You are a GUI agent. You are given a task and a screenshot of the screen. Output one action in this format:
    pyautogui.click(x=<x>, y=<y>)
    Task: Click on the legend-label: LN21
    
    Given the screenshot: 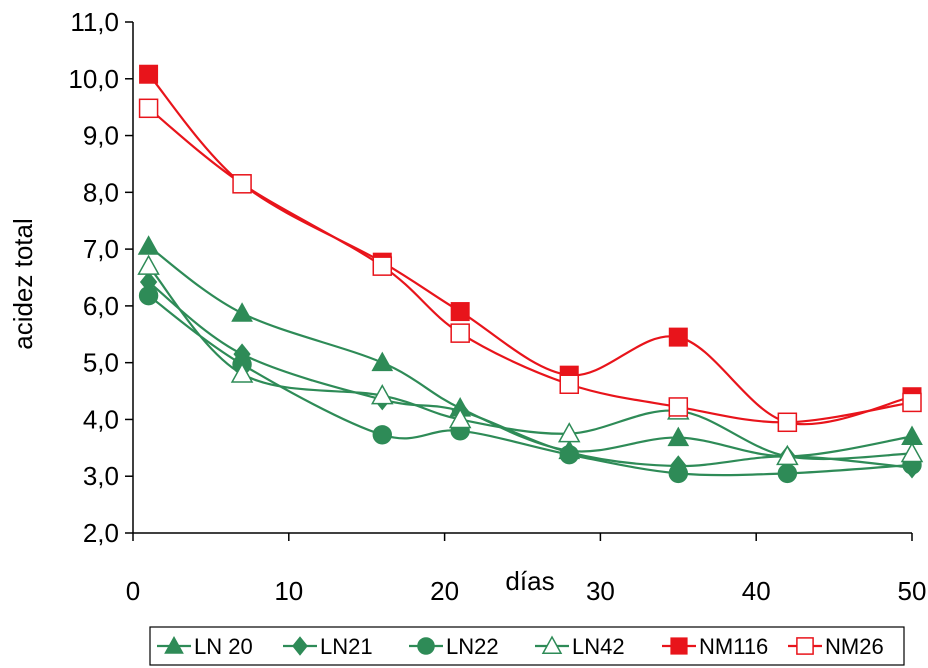 What is the action you would take?
    pyautogui.click(x=346, y=646)
    